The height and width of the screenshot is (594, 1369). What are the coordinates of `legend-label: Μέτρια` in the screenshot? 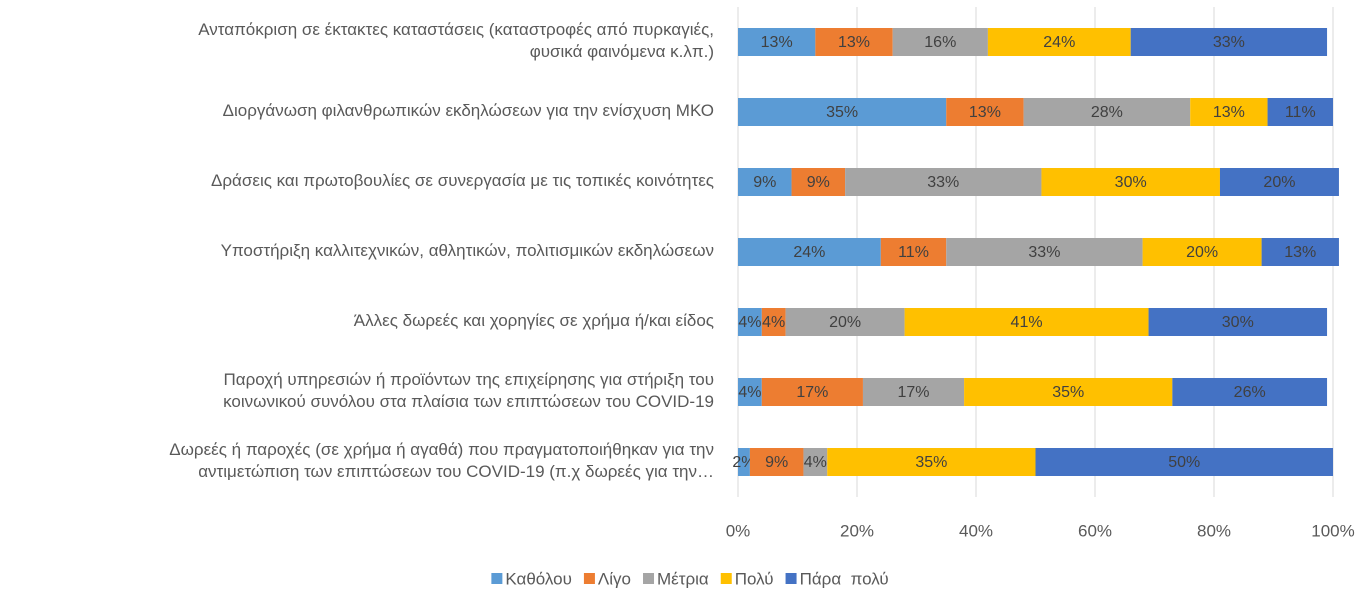 It's located at (683, 578).